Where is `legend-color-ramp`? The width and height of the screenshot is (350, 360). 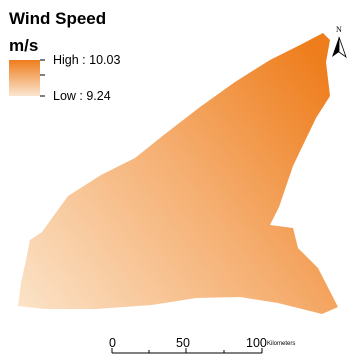 legend-color-ramp is located at coordinates (24, 78).